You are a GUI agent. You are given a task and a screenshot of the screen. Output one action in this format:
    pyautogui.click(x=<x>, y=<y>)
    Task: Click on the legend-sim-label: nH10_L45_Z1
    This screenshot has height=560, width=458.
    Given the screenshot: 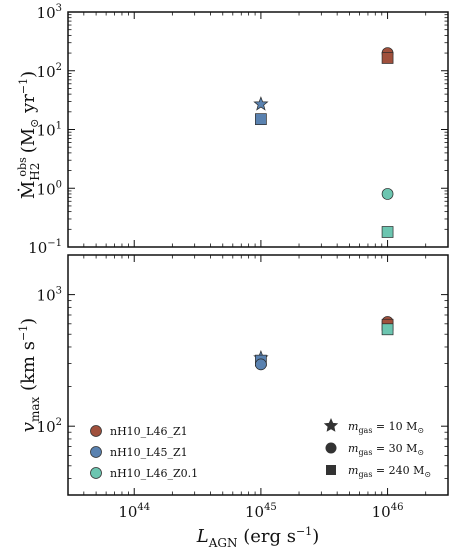 What is the action you would take?
    pyautogui.click(x=149, y=452)
    